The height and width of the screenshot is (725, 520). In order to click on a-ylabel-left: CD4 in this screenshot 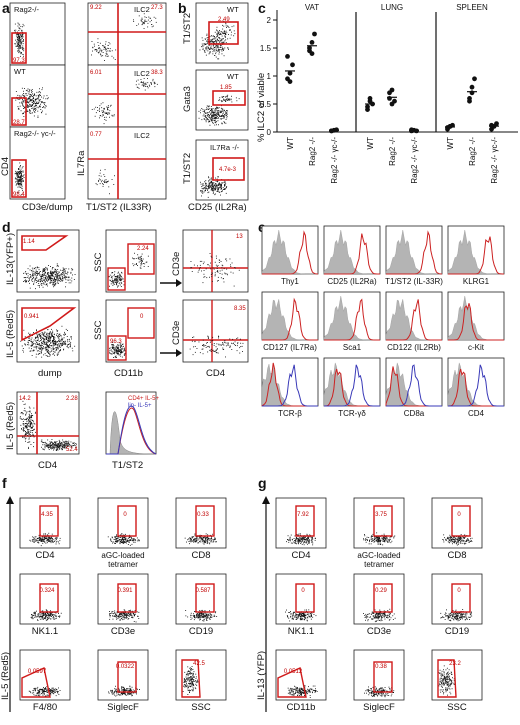, I will do `click(5, 166)`.